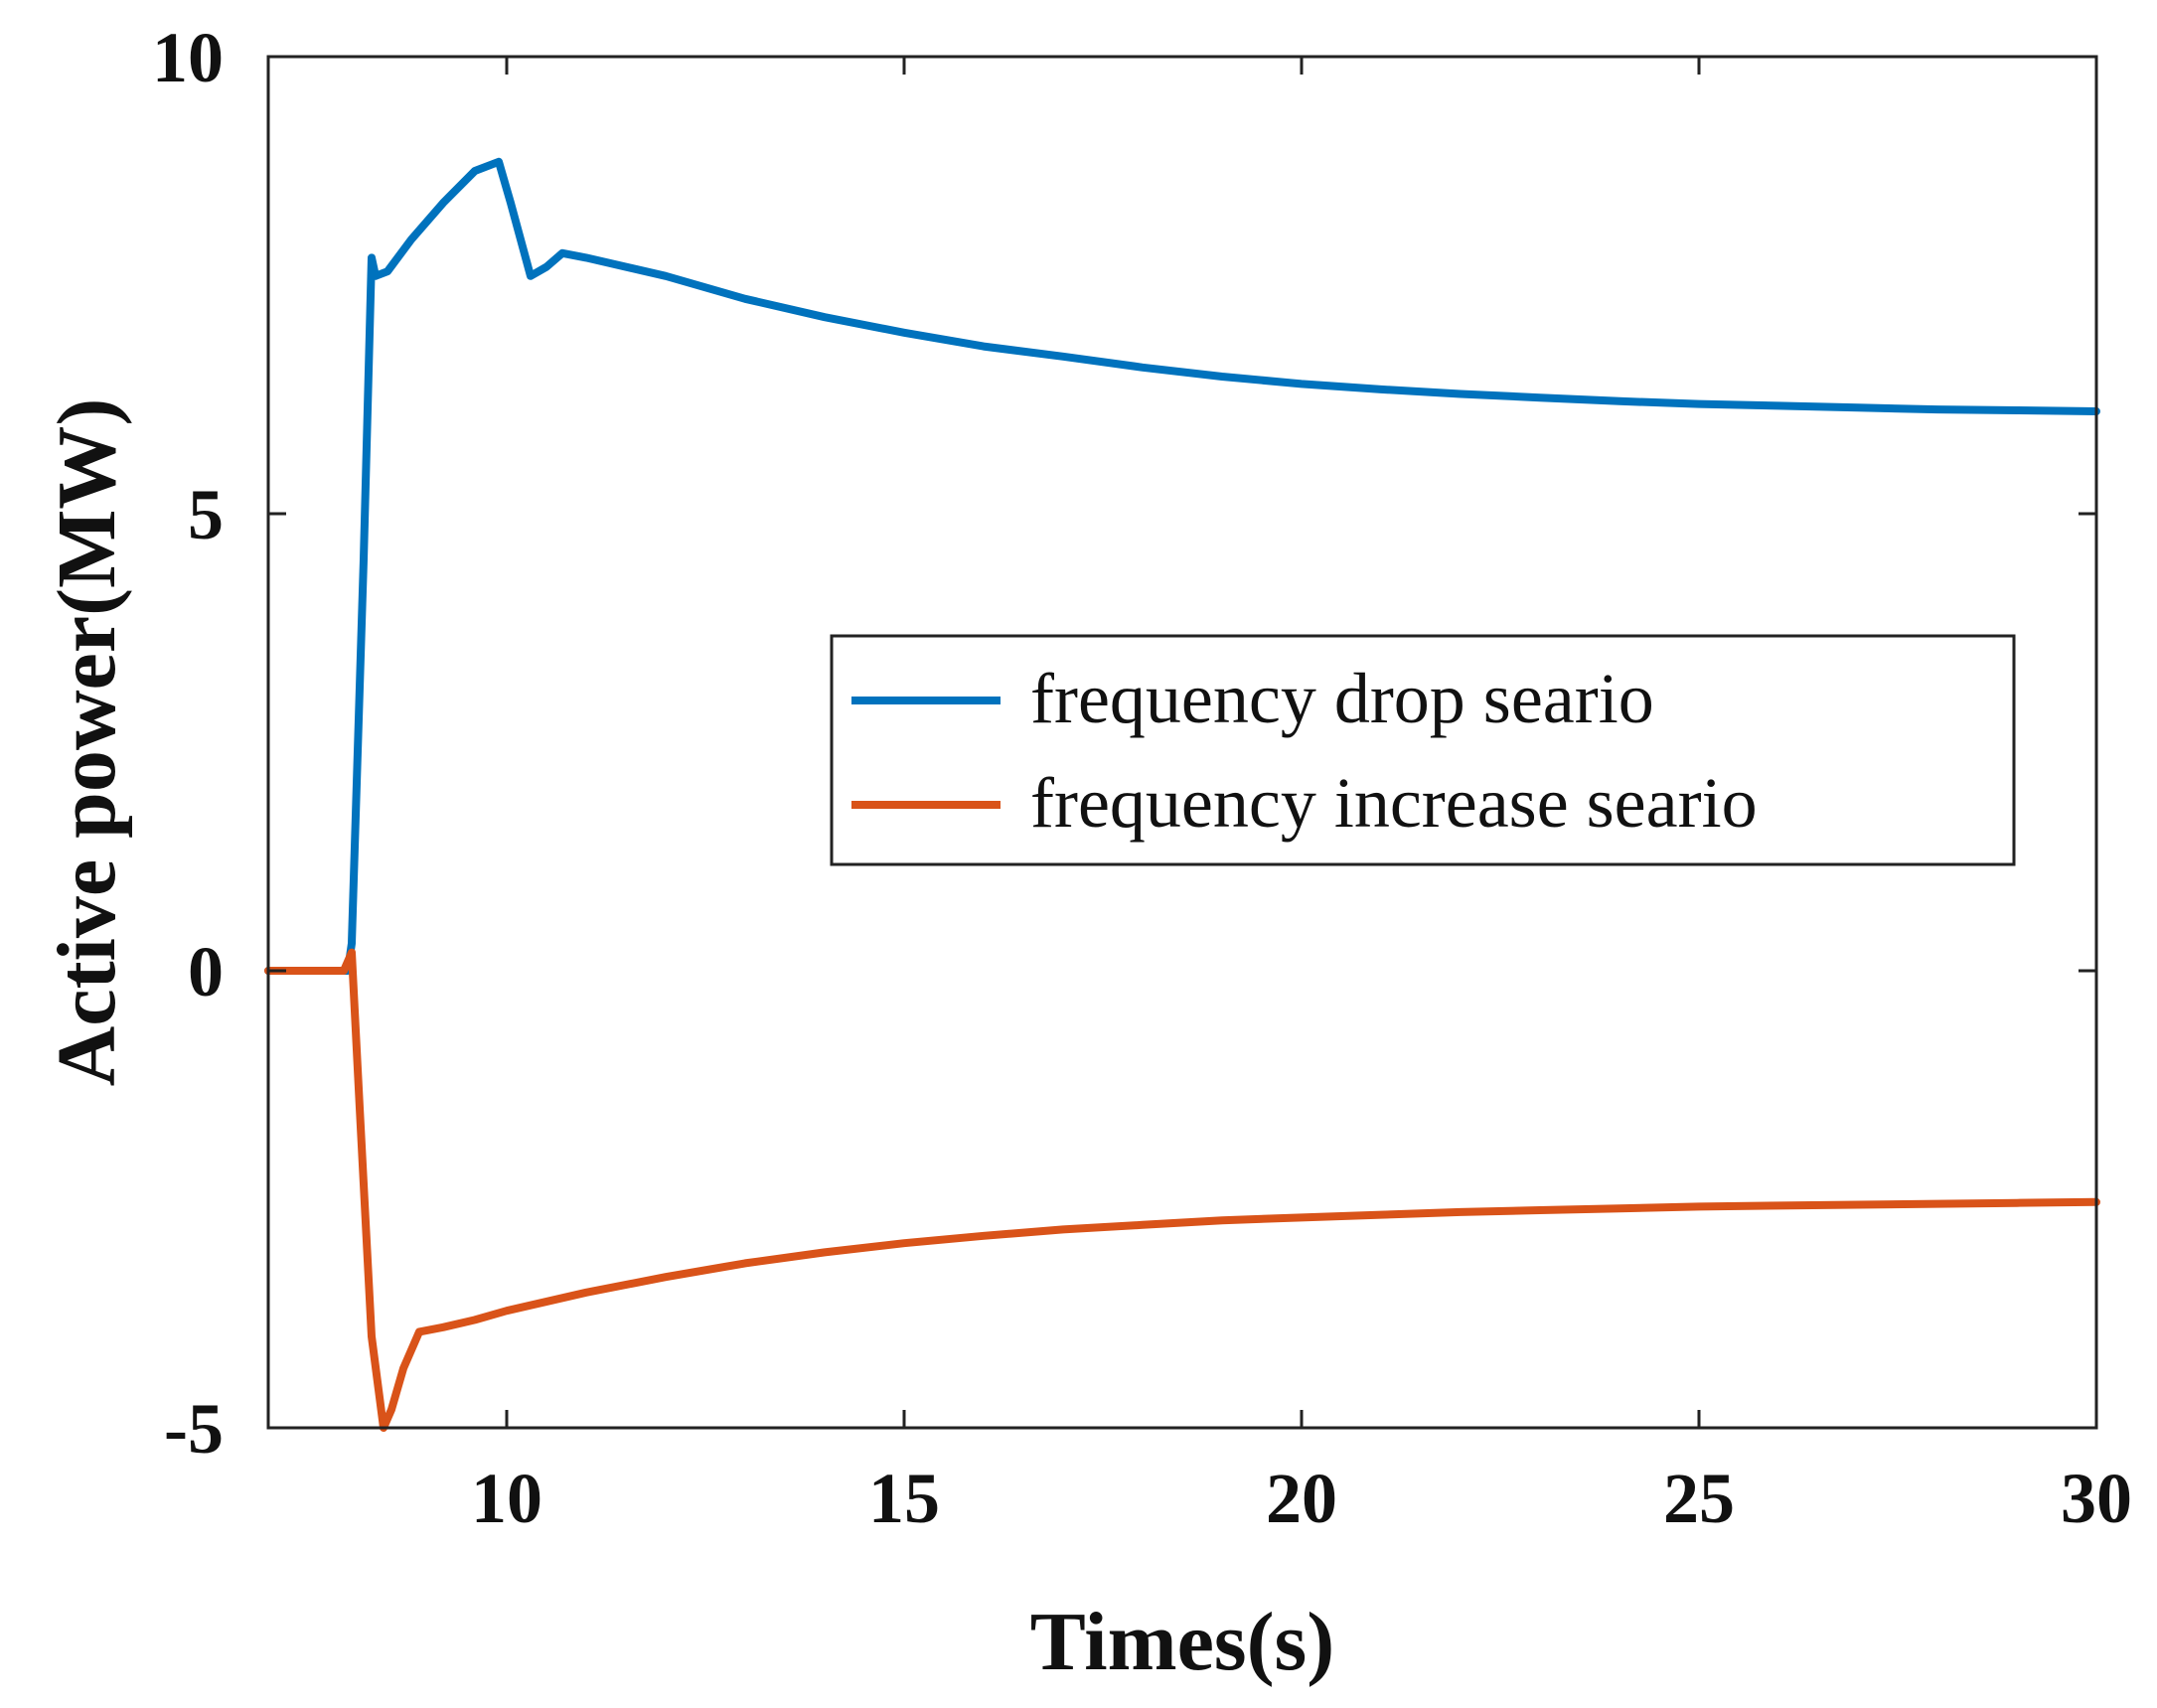 Image resolution: width=2157 pixels, height=1708 pixels. I want to click on y-axis-label: Active power(MW), so click(87, 742).